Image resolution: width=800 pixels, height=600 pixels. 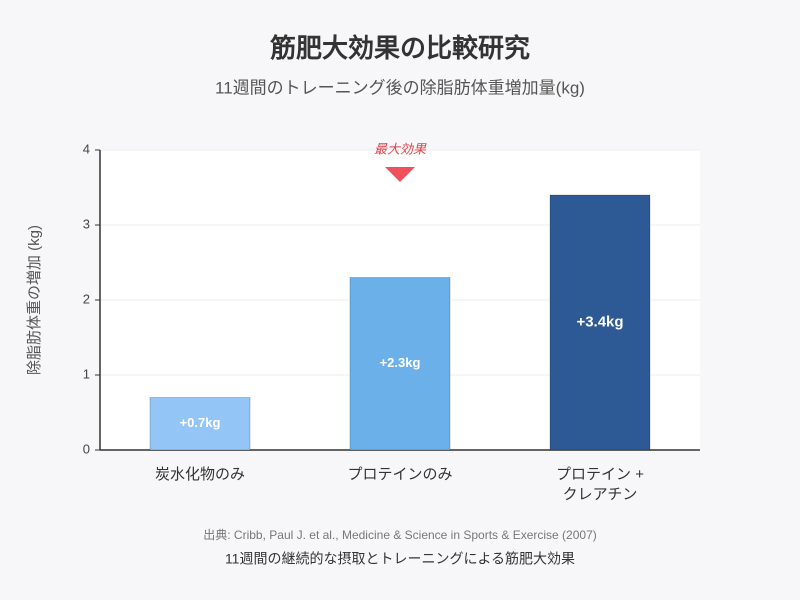 I want to click on x-tick-label: プロテインのみ, so click(x=399, y=474).